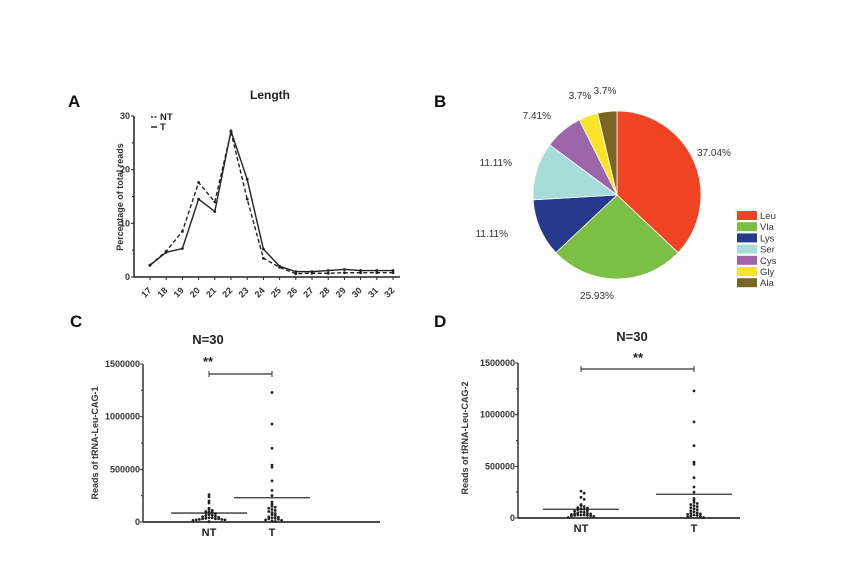  Describe the element at coordinates (767, 272) in the screenshot. I see `legend-label-gly: Gly` at that location.